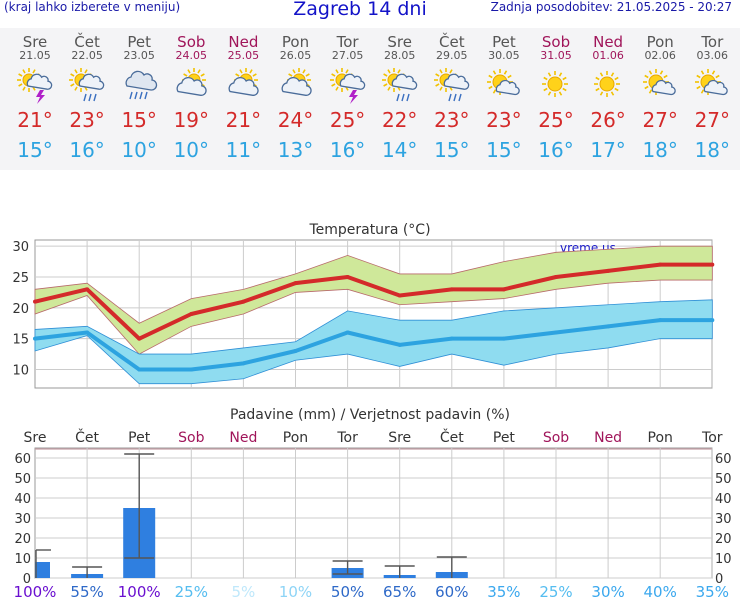 This screenshot has width=740, height=600. Describe the element at coordinates (191, 150) in the screenshot. I see `min-temperature: 10°` at that location.